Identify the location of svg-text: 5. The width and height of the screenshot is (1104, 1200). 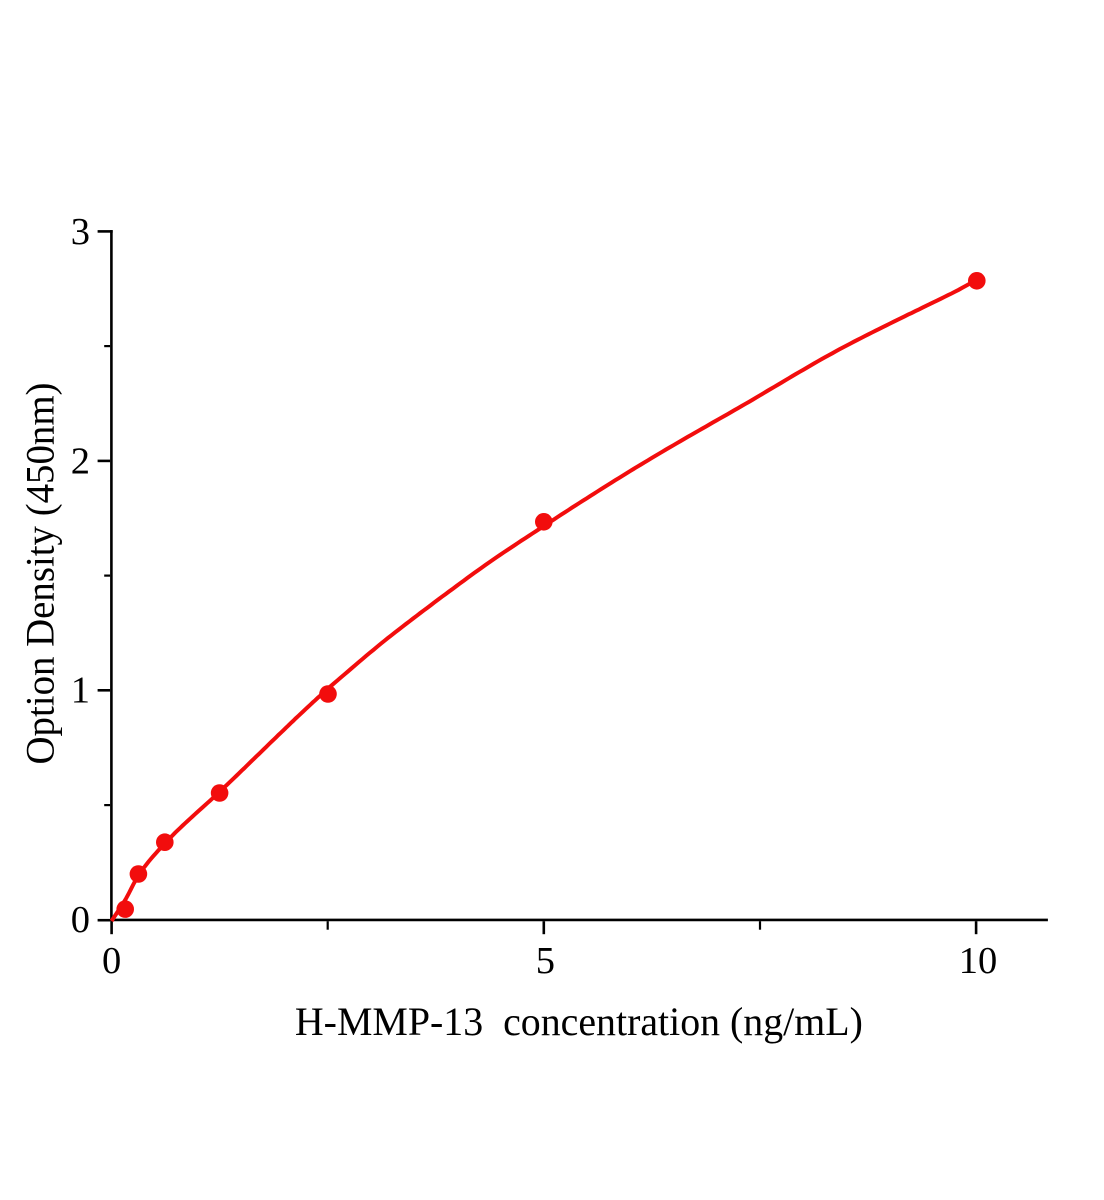
(545, 961).